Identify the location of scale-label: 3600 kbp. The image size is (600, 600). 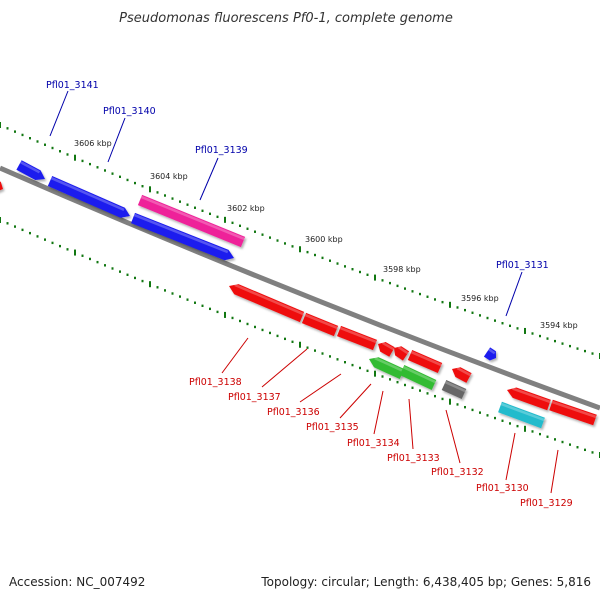
(324, 239).